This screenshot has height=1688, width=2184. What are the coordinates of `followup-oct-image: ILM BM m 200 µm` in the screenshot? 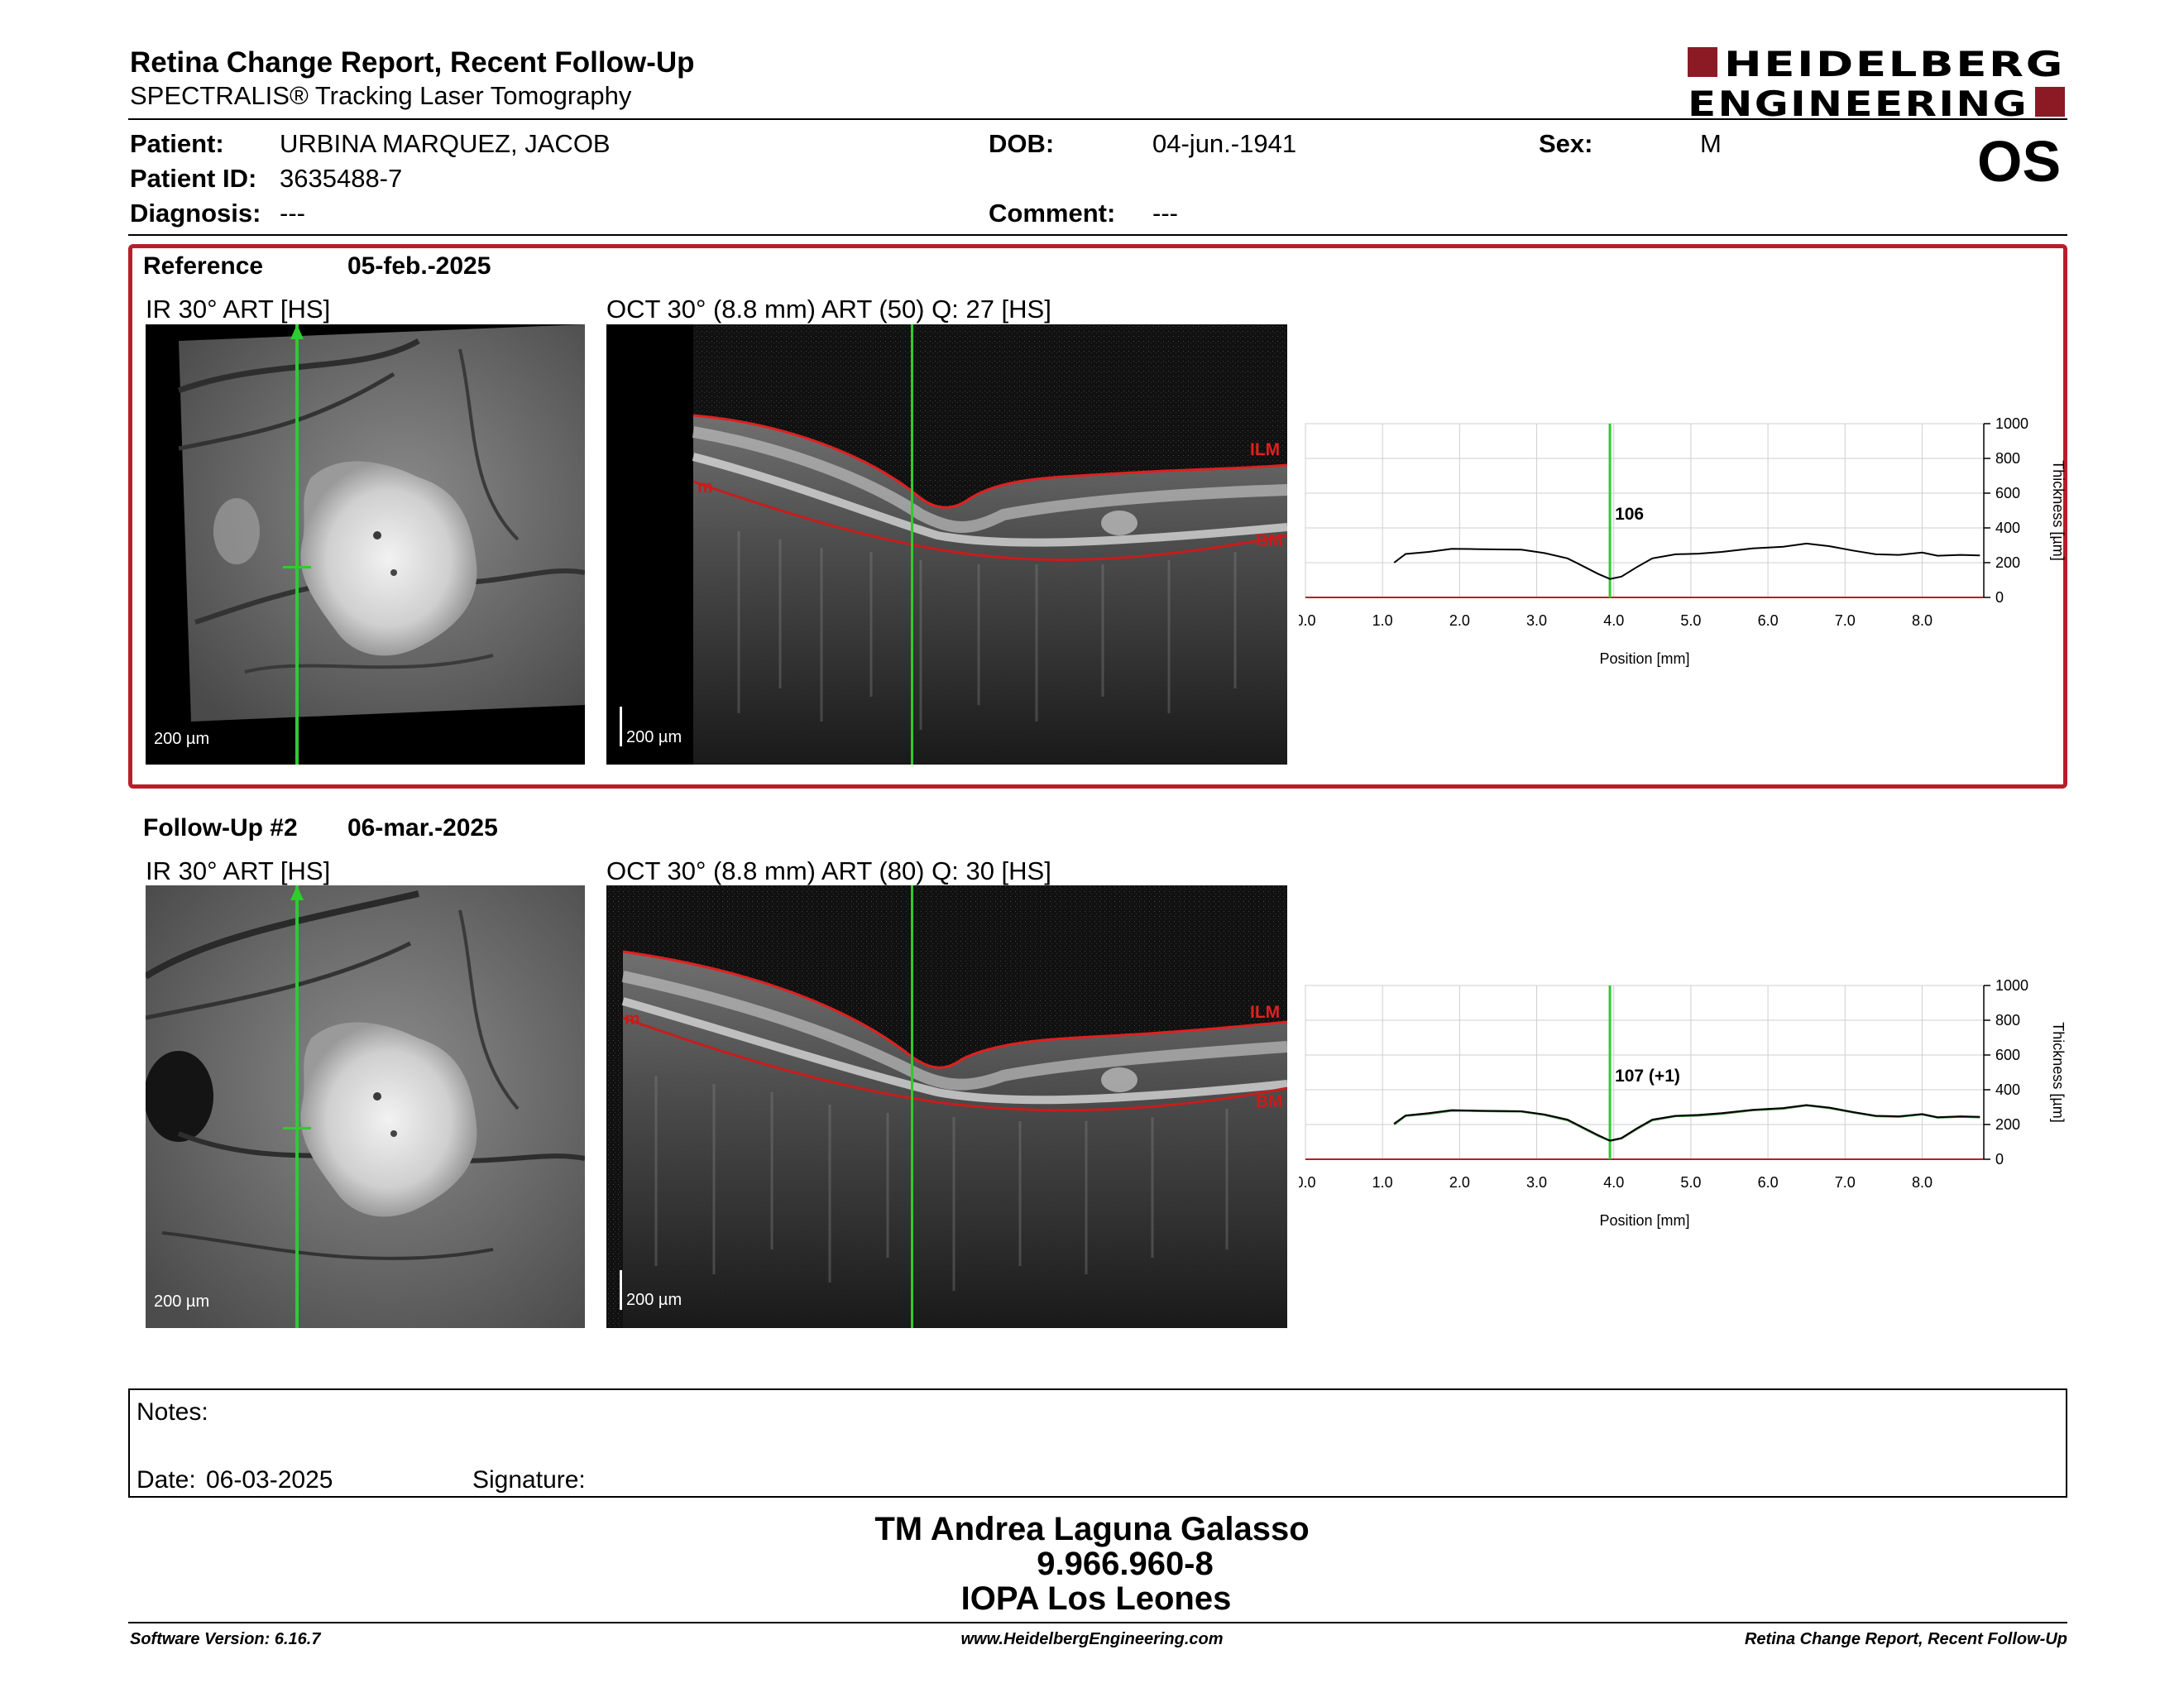 It's located at (946, 1106).